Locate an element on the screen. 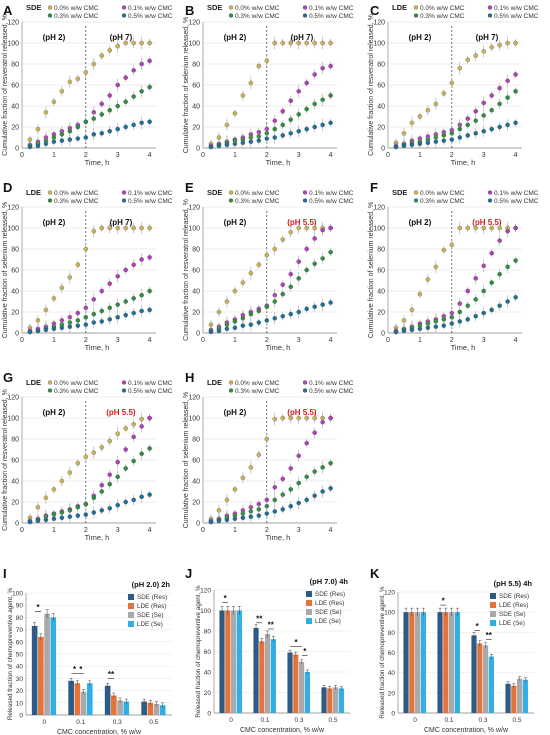  x-tick-label: 0.3 is located at coordinates (117, 722).